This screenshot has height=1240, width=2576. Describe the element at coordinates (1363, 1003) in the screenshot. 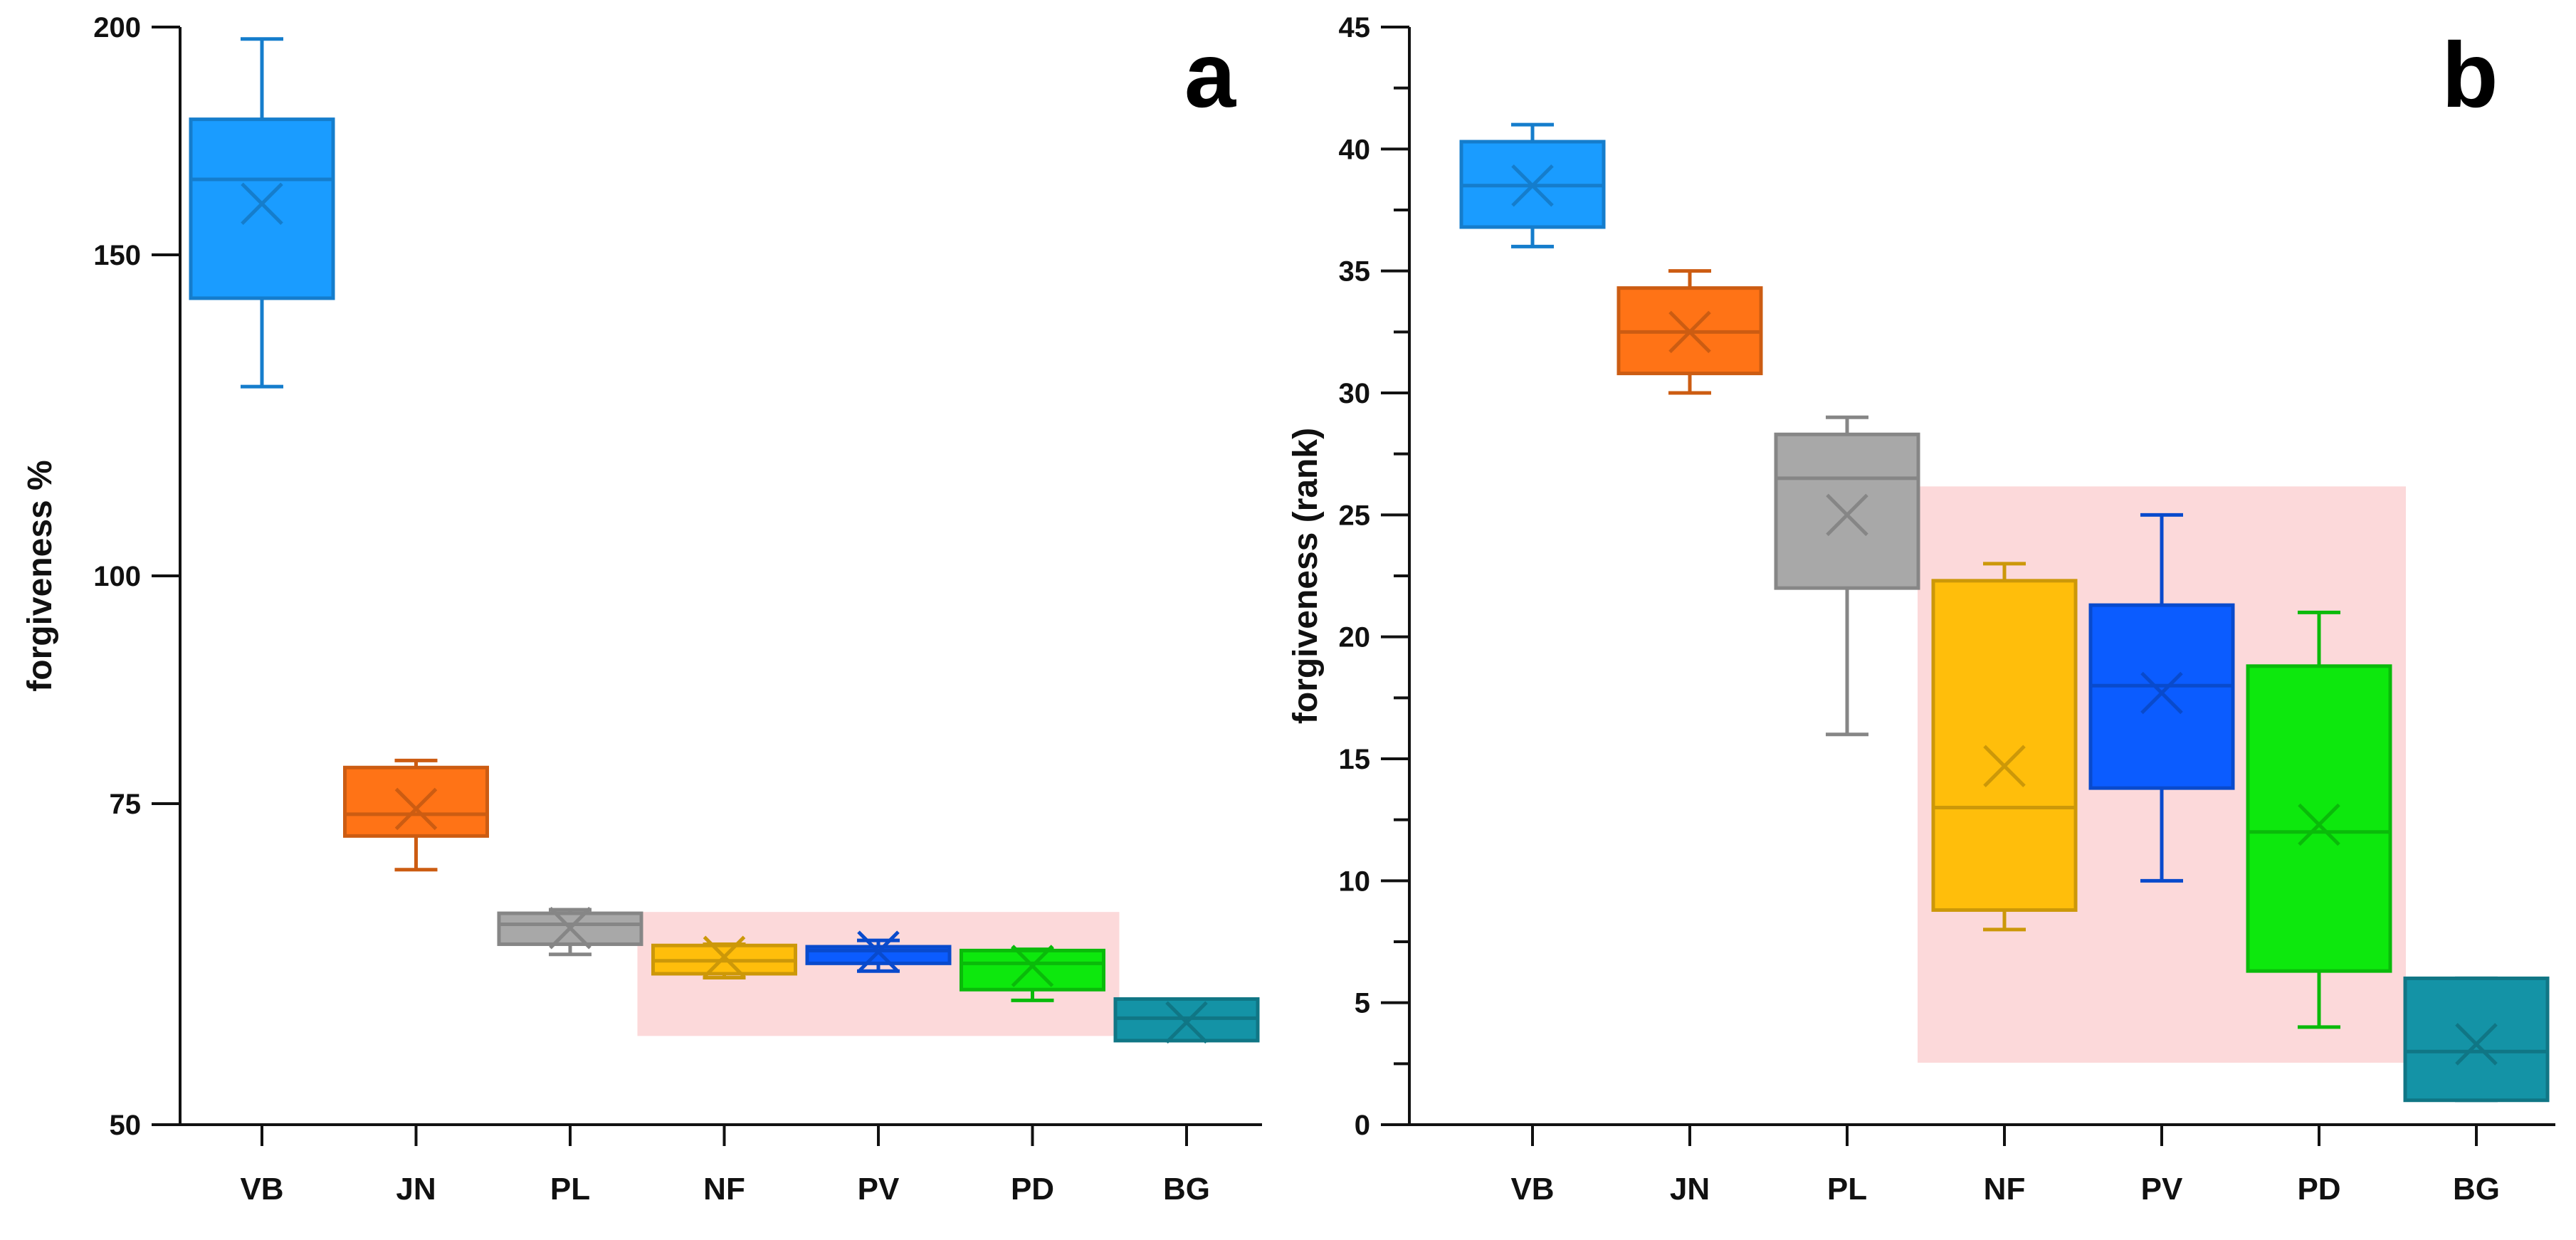

I see `panel-b-y-tick-label: 5` at that location.